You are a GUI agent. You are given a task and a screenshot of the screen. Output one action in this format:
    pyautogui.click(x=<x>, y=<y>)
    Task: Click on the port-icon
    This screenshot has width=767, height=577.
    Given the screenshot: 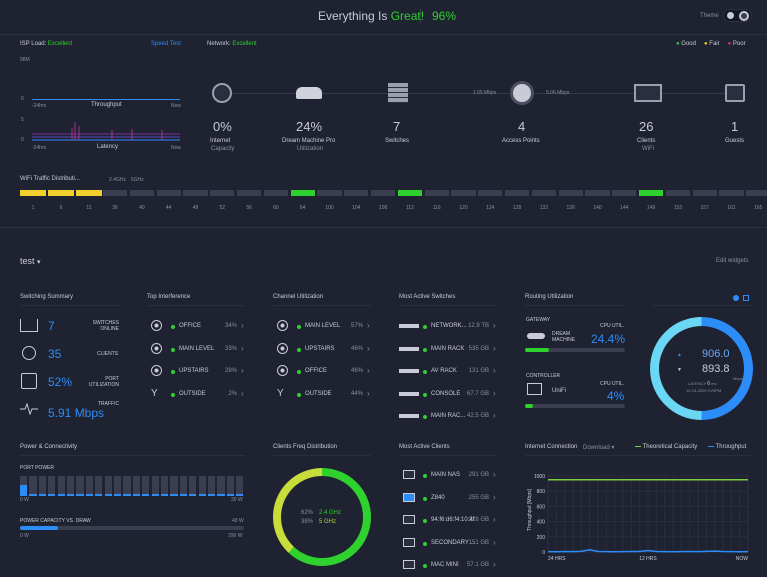 What is the action you would take?
    pyautogui.click(x=29, y=381)
    